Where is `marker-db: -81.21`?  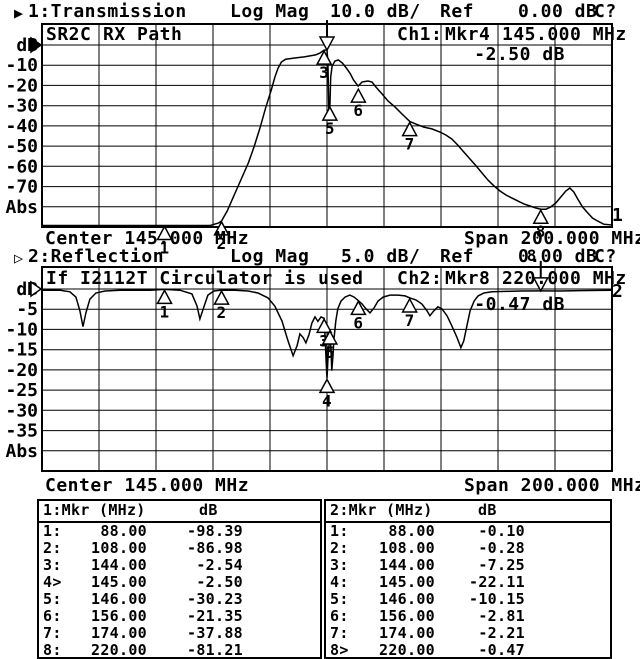
marker-db: -81.21 is located at coordinates (215, 650).